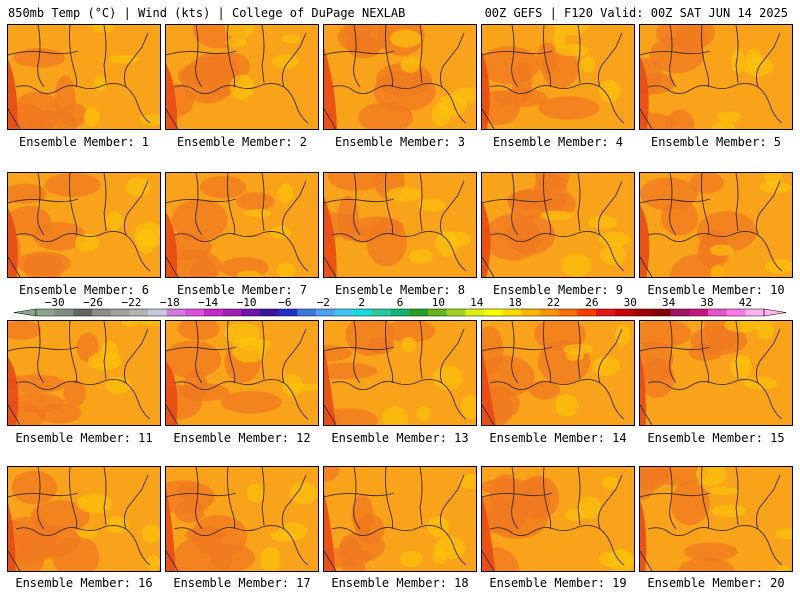 This screenshot has width=800, height=600. What do you see at coordinates (558, 438) in the screenshot?
I see `ensemble-member-label: Ensemble Member: 14` at bounding box center [558, 438].